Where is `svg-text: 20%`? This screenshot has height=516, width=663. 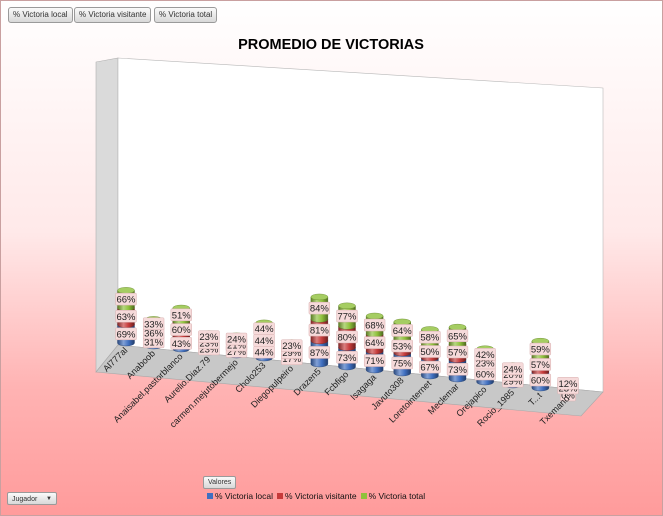
svg-text: 20% is located at coordinates (513, 375).